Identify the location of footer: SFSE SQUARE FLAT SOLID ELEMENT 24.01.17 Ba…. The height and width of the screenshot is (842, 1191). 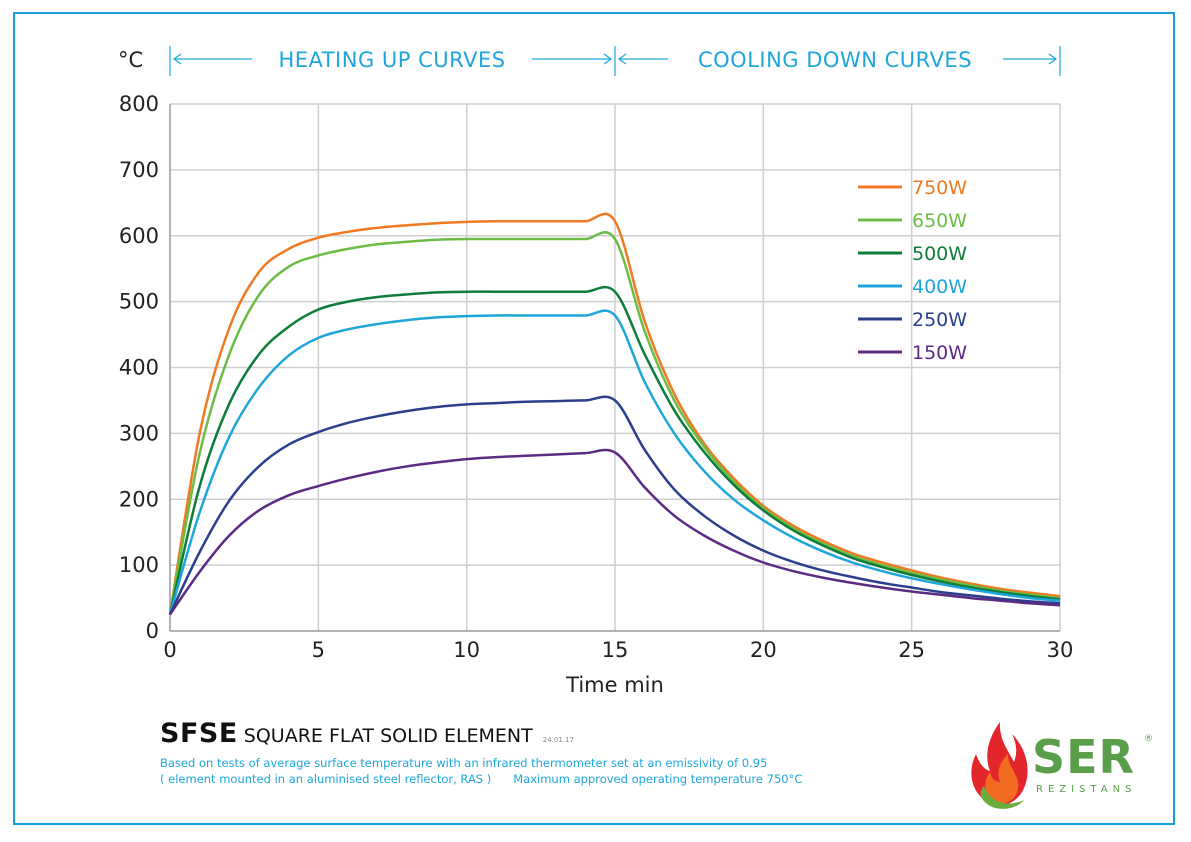
(550, 752).